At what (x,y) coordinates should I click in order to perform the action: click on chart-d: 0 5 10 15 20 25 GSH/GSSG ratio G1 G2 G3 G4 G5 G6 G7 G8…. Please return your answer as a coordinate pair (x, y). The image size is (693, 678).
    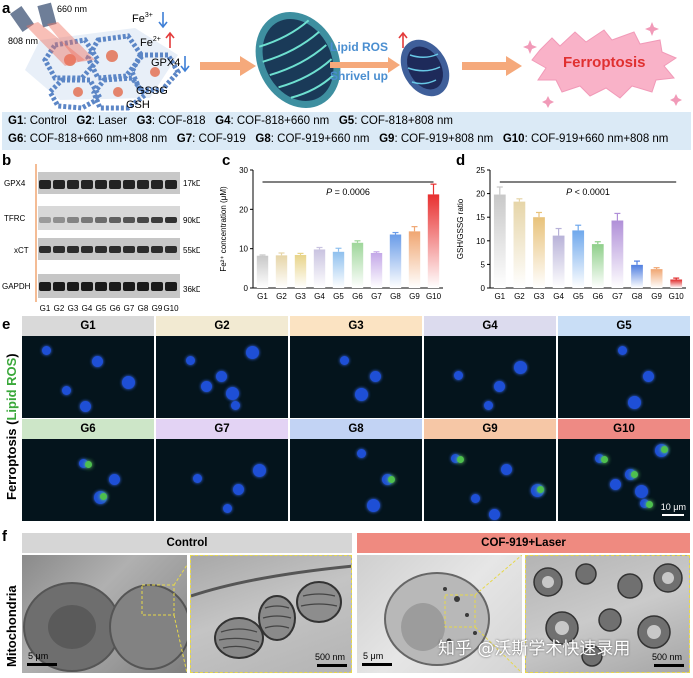
    Looking at the image, I should click on (571, 233).